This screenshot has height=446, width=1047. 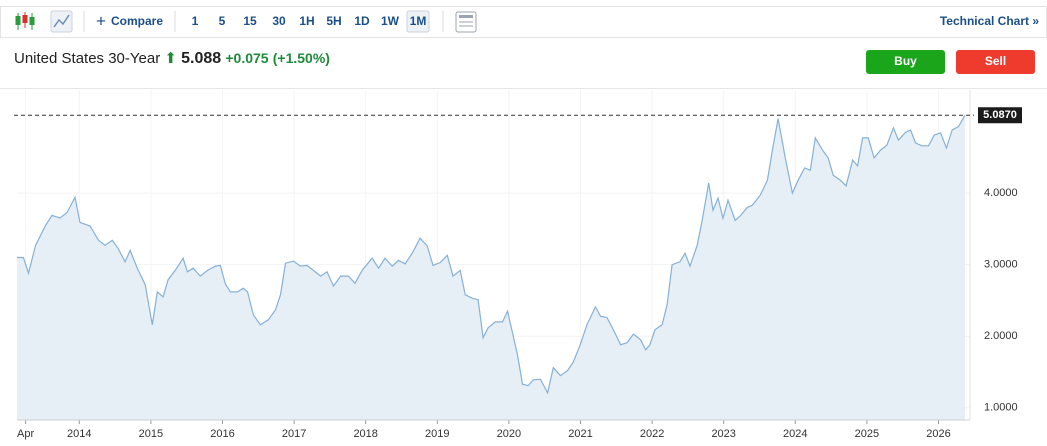 I want to click on interval-button: 1M, so click(x=418, y=21).